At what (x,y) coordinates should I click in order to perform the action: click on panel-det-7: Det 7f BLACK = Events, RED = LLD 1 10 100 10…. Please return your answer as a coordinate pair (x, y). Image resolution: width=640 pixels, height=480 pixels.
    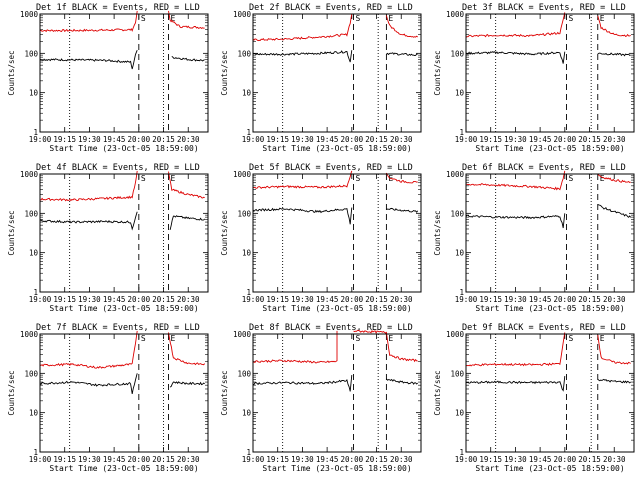
    Looking at the image, I should click on (108, 398).